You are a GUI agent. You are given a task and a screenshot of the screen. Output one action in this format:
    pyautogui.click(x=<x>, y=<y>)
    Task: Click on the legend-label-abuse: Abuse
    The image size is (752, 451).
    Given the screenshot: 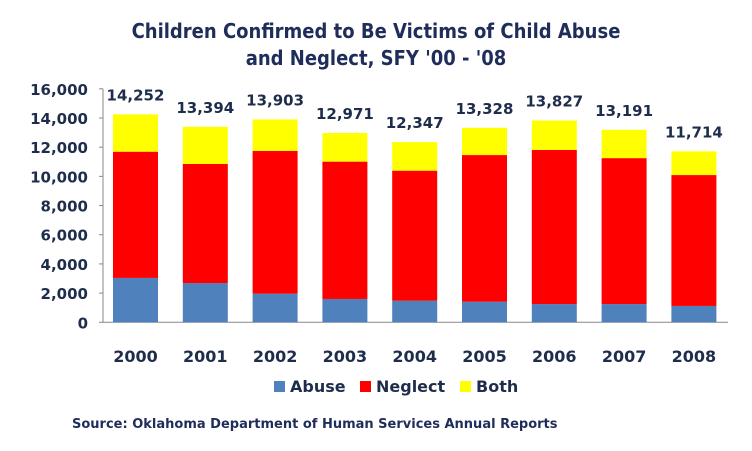 What is the action you would take?
    pyautogui.click(x=318, y=386)
    